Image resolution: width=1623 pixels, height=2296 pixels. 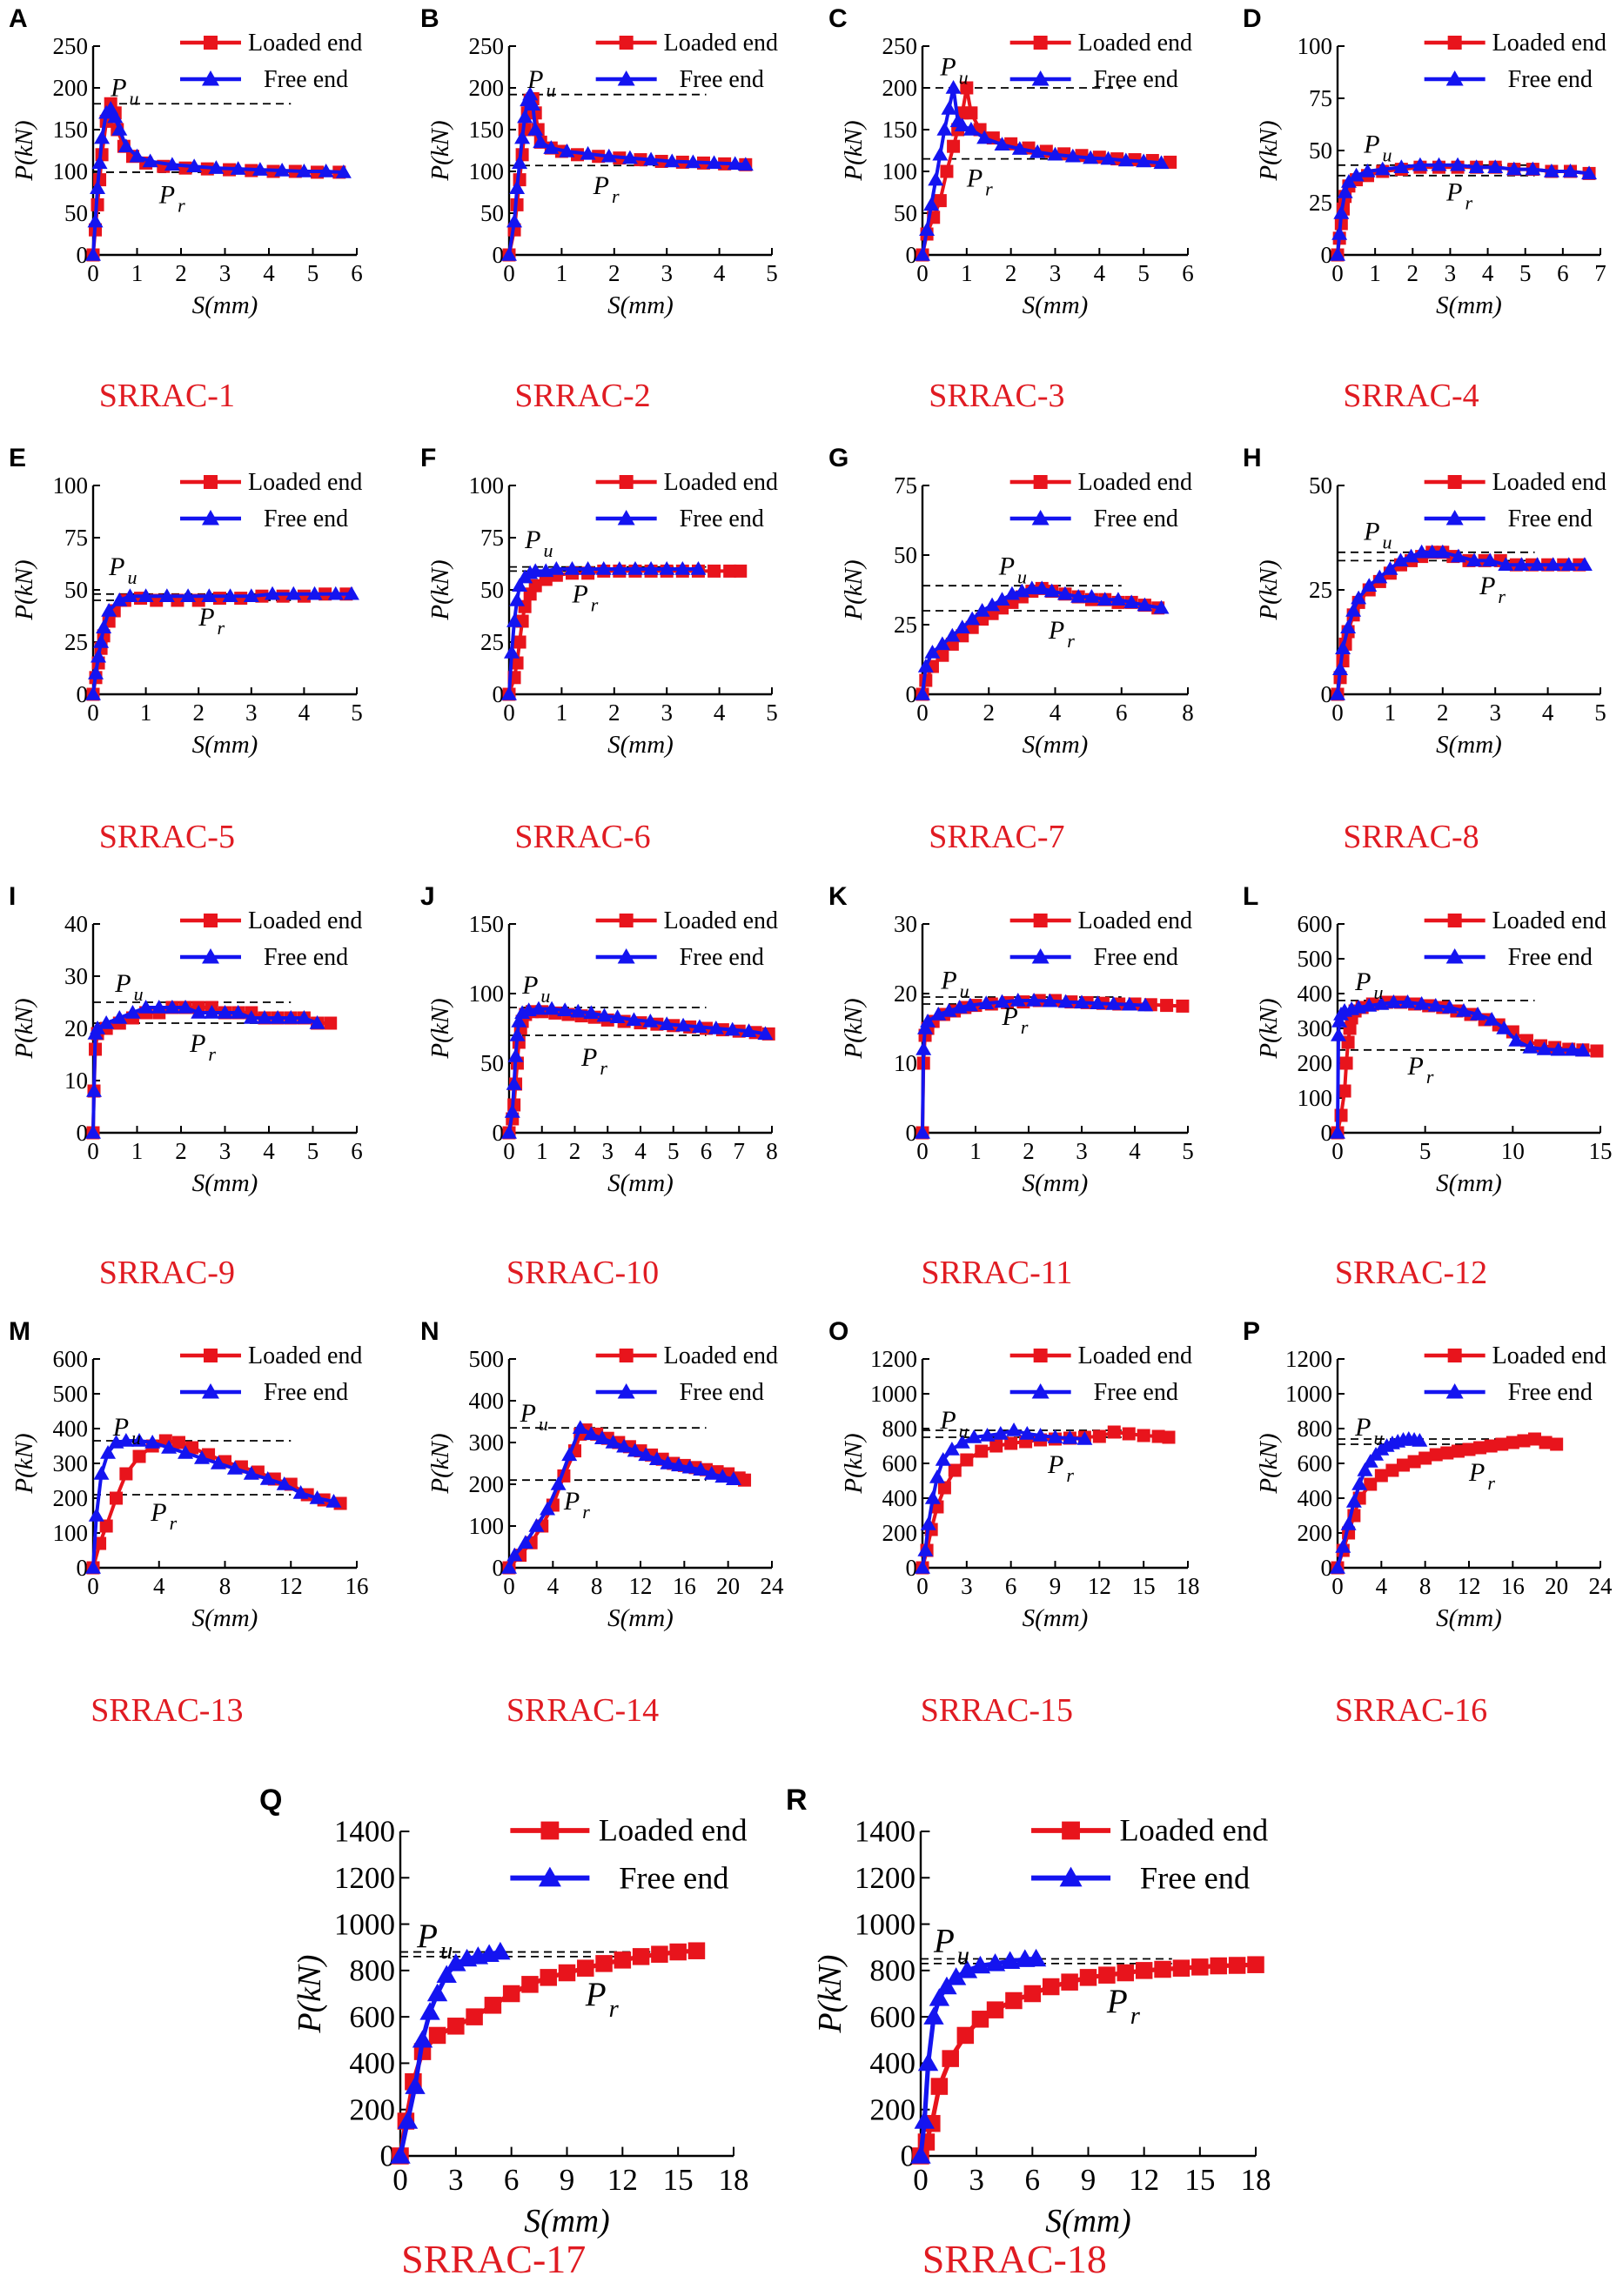 What do you see at coordinates (1425, 1151) in the screenshot?
I see `x-tick-label: 5` at bounding box center [1425, 1151].